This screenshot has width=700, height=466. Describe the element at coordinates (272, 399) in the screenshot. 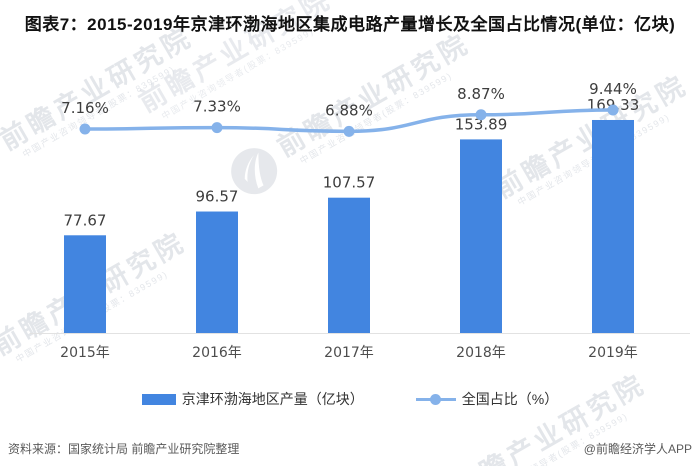

I see `bar-series-label: 京津环渤海地区产量（亿块）` at that location.